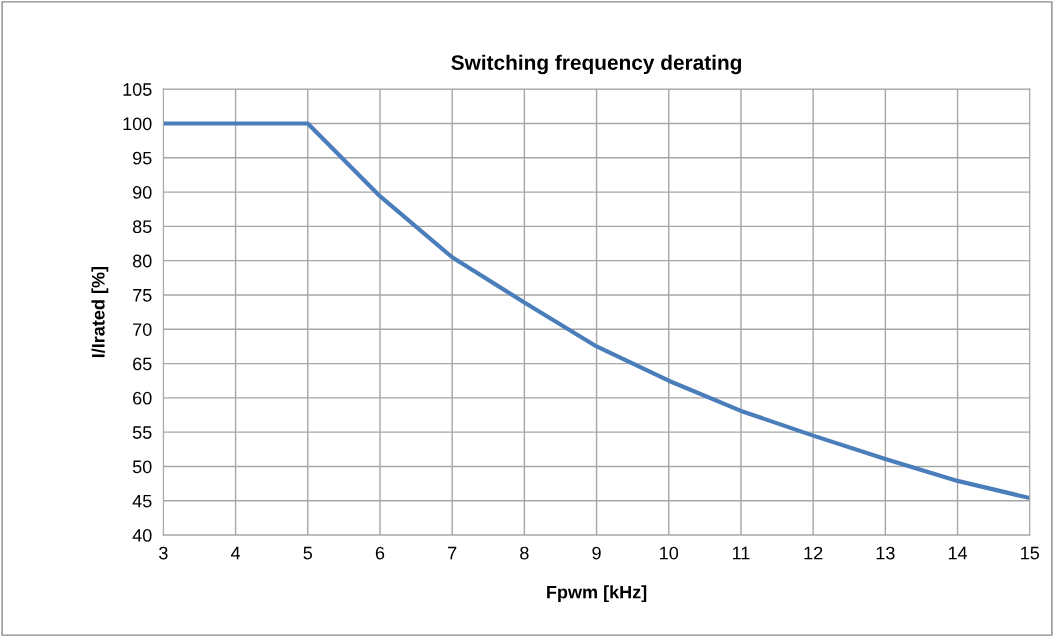 The width and height of the screenshot is (1054, 637). What do you see at coordinates (885, 553) in the screenshot?
I see `x-tick-label: 13` at bounding box center [885, 553].